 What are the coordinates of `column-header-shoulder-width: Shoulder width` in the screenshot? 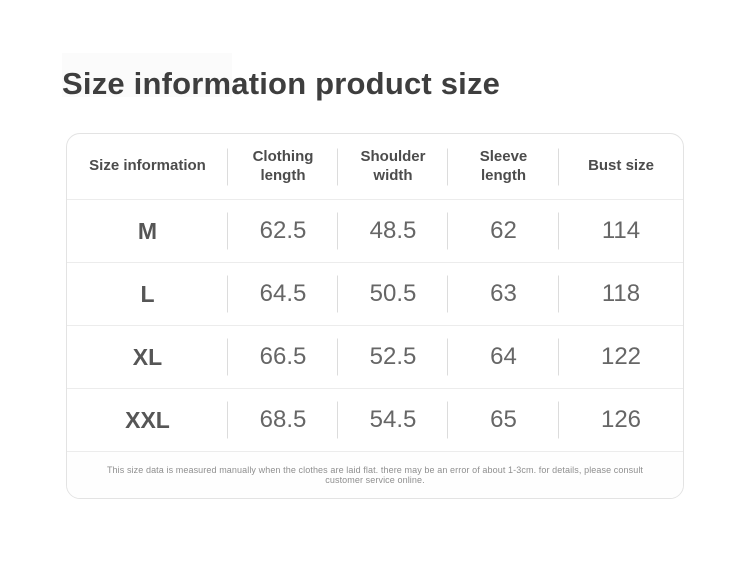 It's located at (393, 166).